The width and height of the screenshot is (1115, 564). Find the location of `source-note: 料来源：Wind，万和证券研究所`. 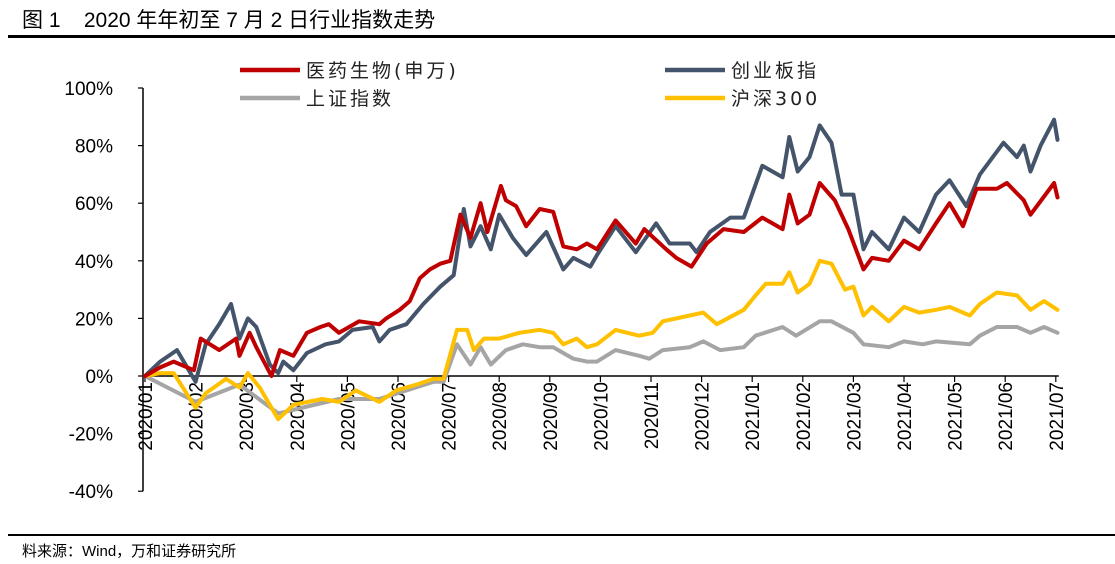

source-note: 料来源：Wind，万和证券研究所 is located at coordinates (129, 551).